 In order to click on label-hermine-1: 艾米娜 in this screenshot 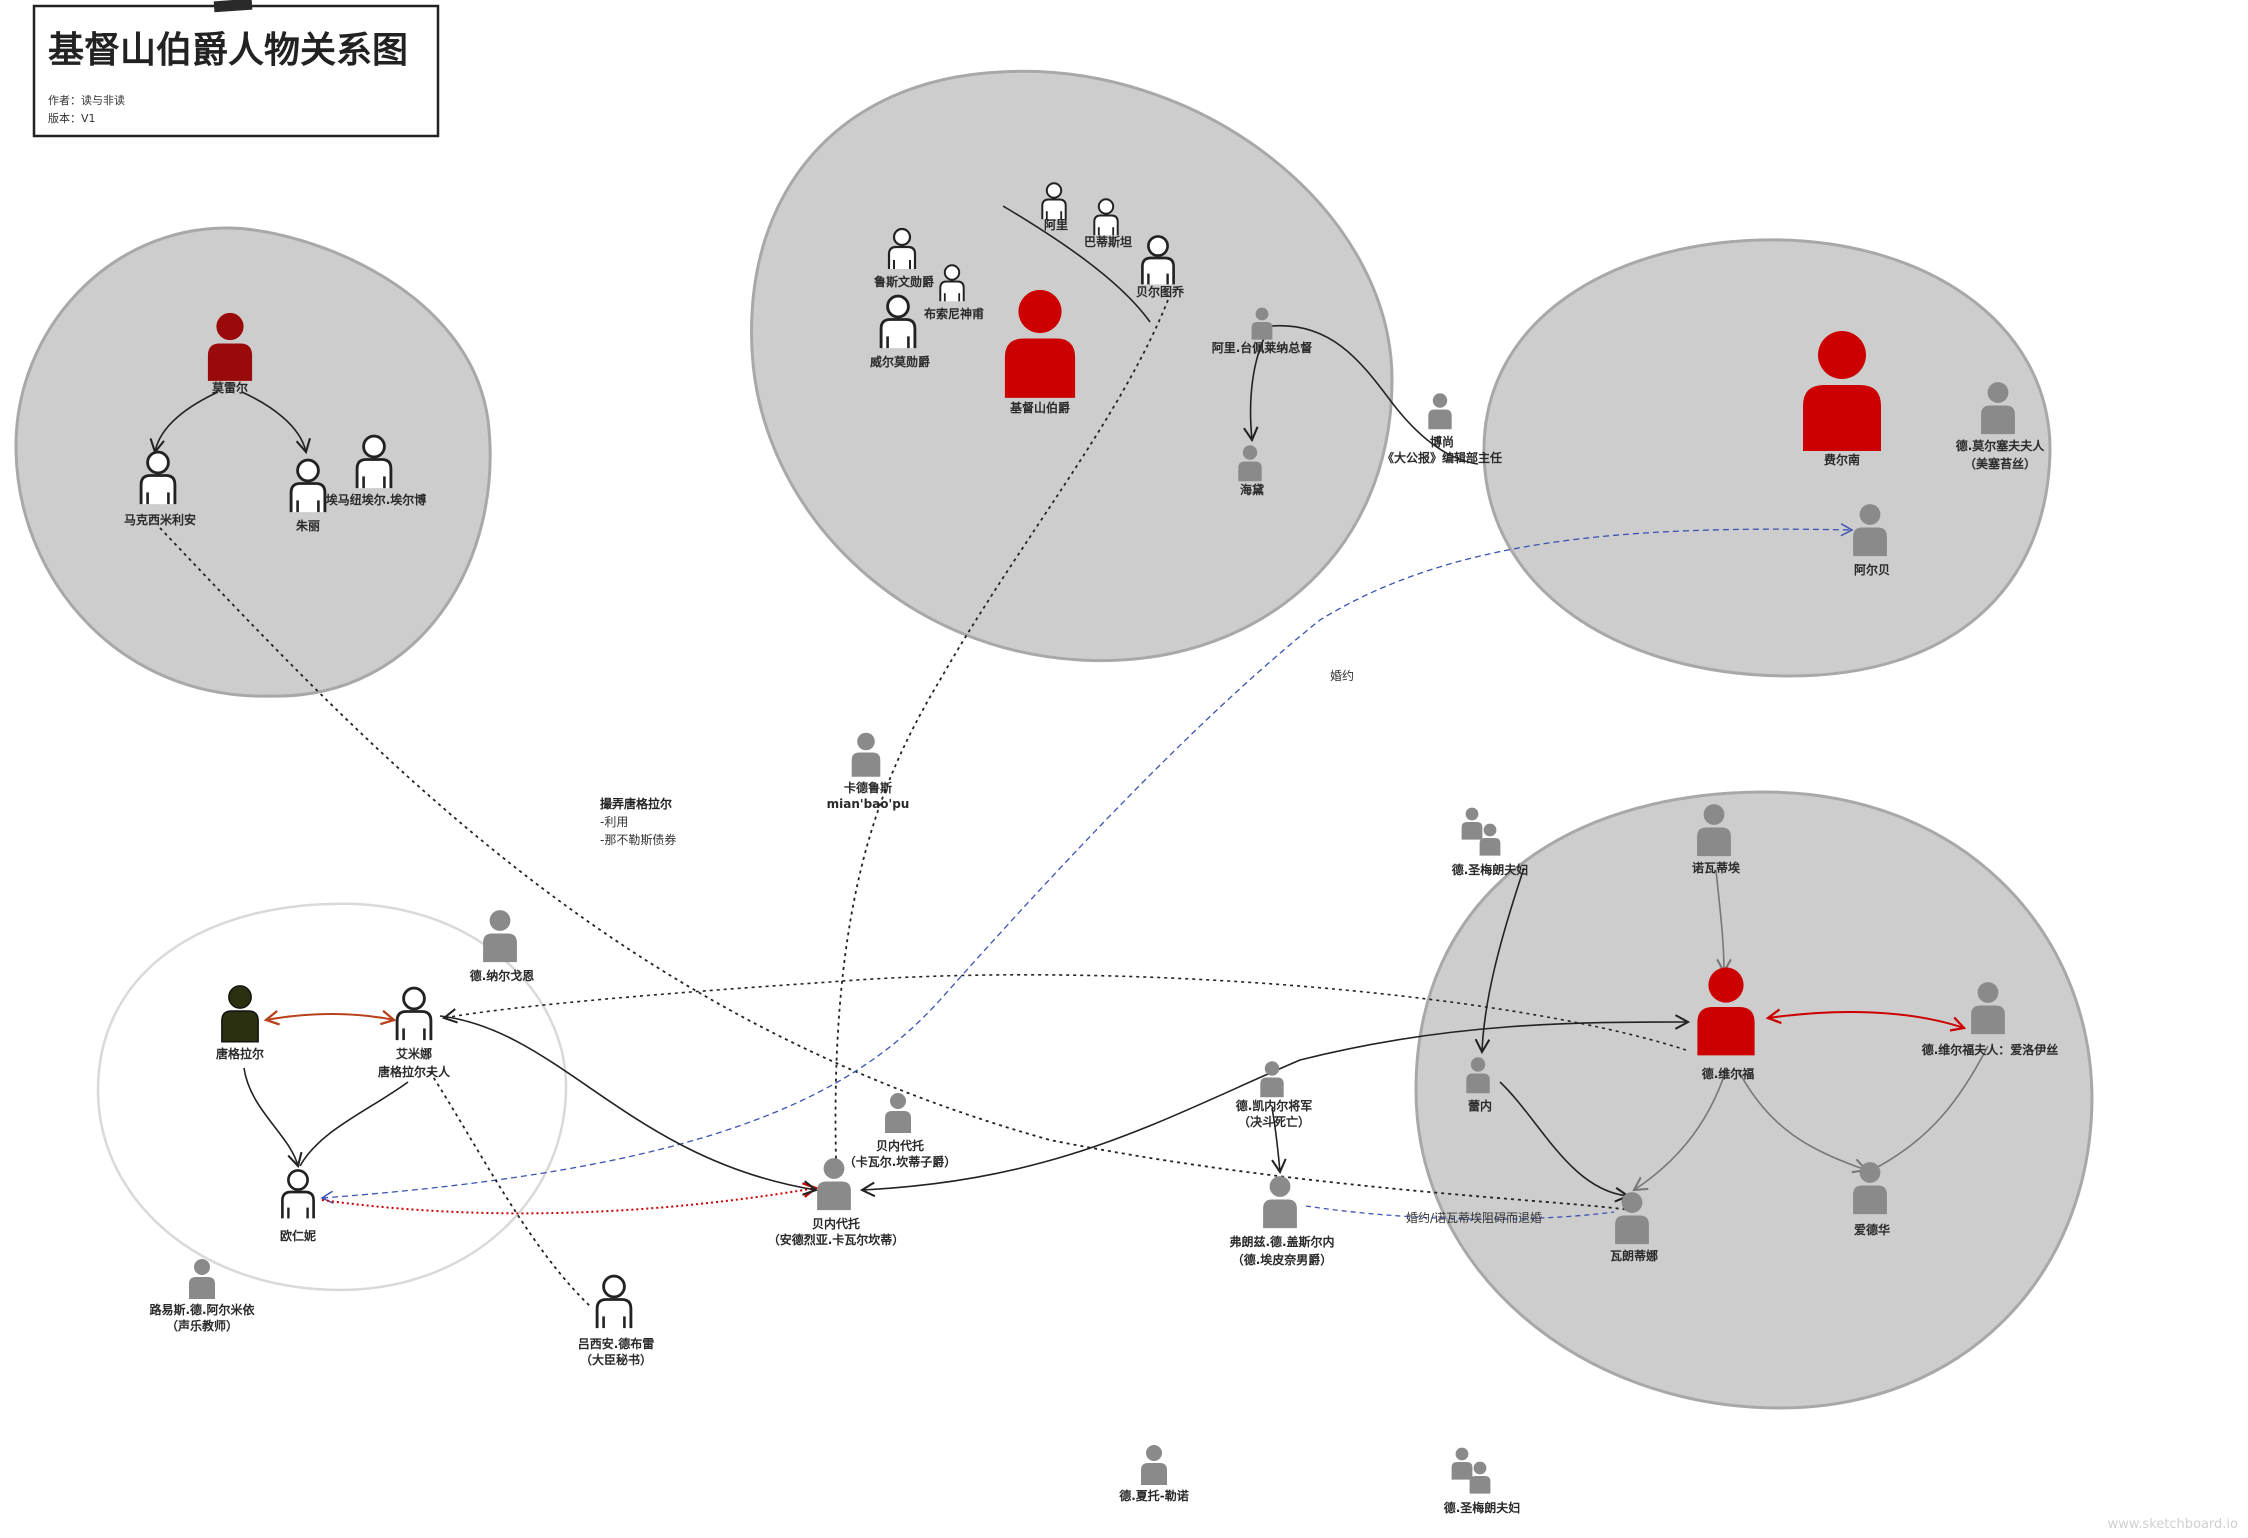, I will do `click(414, 1053)`.